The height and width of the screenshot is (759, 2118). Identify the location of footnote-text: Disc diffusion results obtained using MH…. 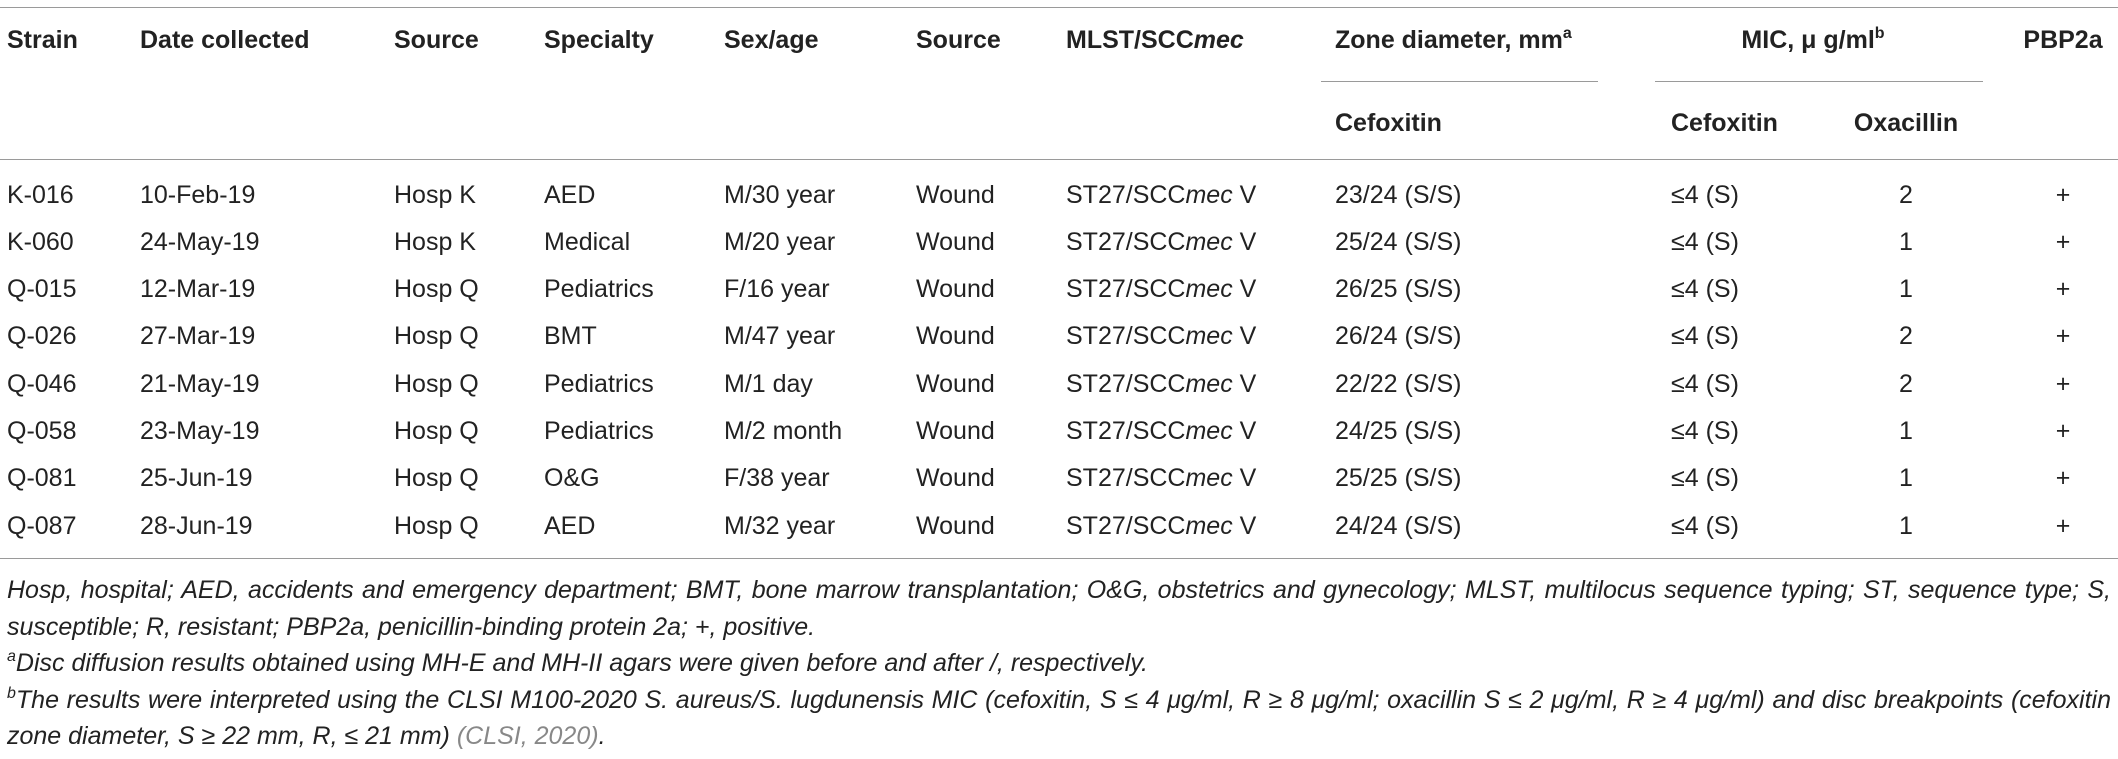
(581, 663).